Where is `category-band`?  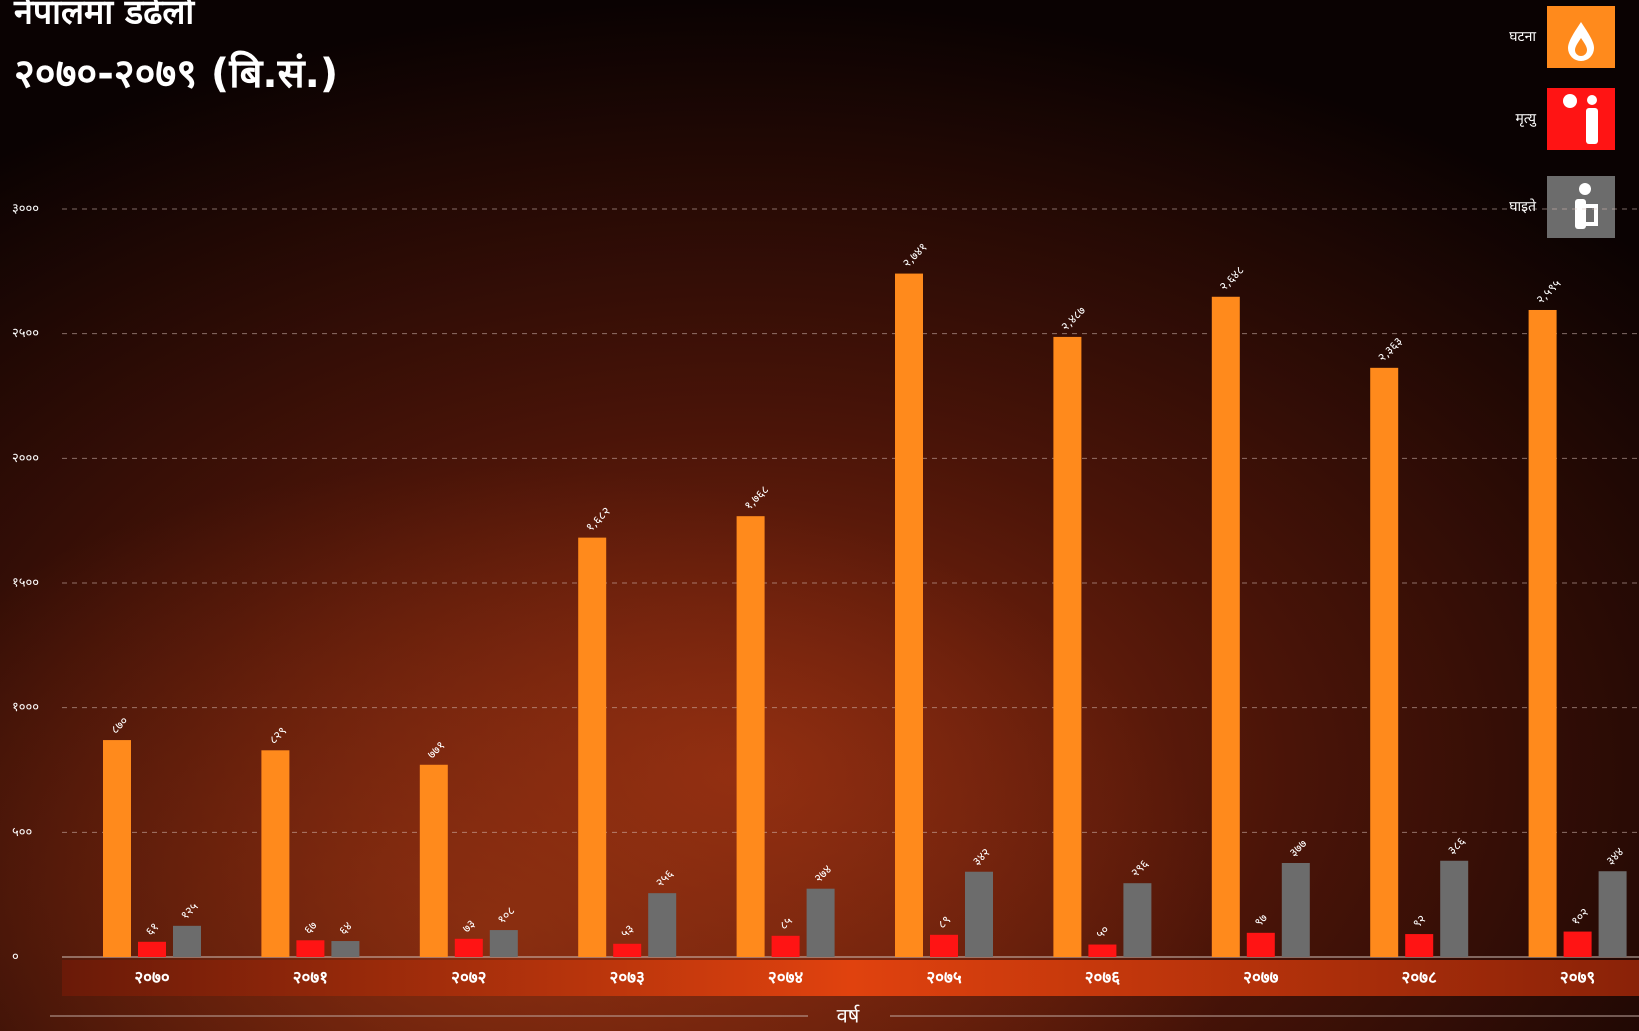
category-band is located at coordinates (850, 978).